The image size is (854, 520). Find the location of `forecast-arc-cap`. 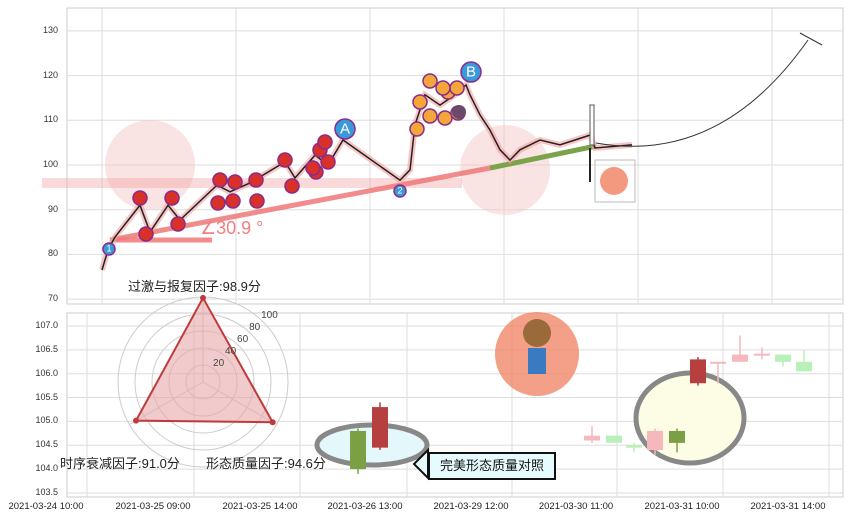

forecast-arc-cap is located at coordinates (811, 39).